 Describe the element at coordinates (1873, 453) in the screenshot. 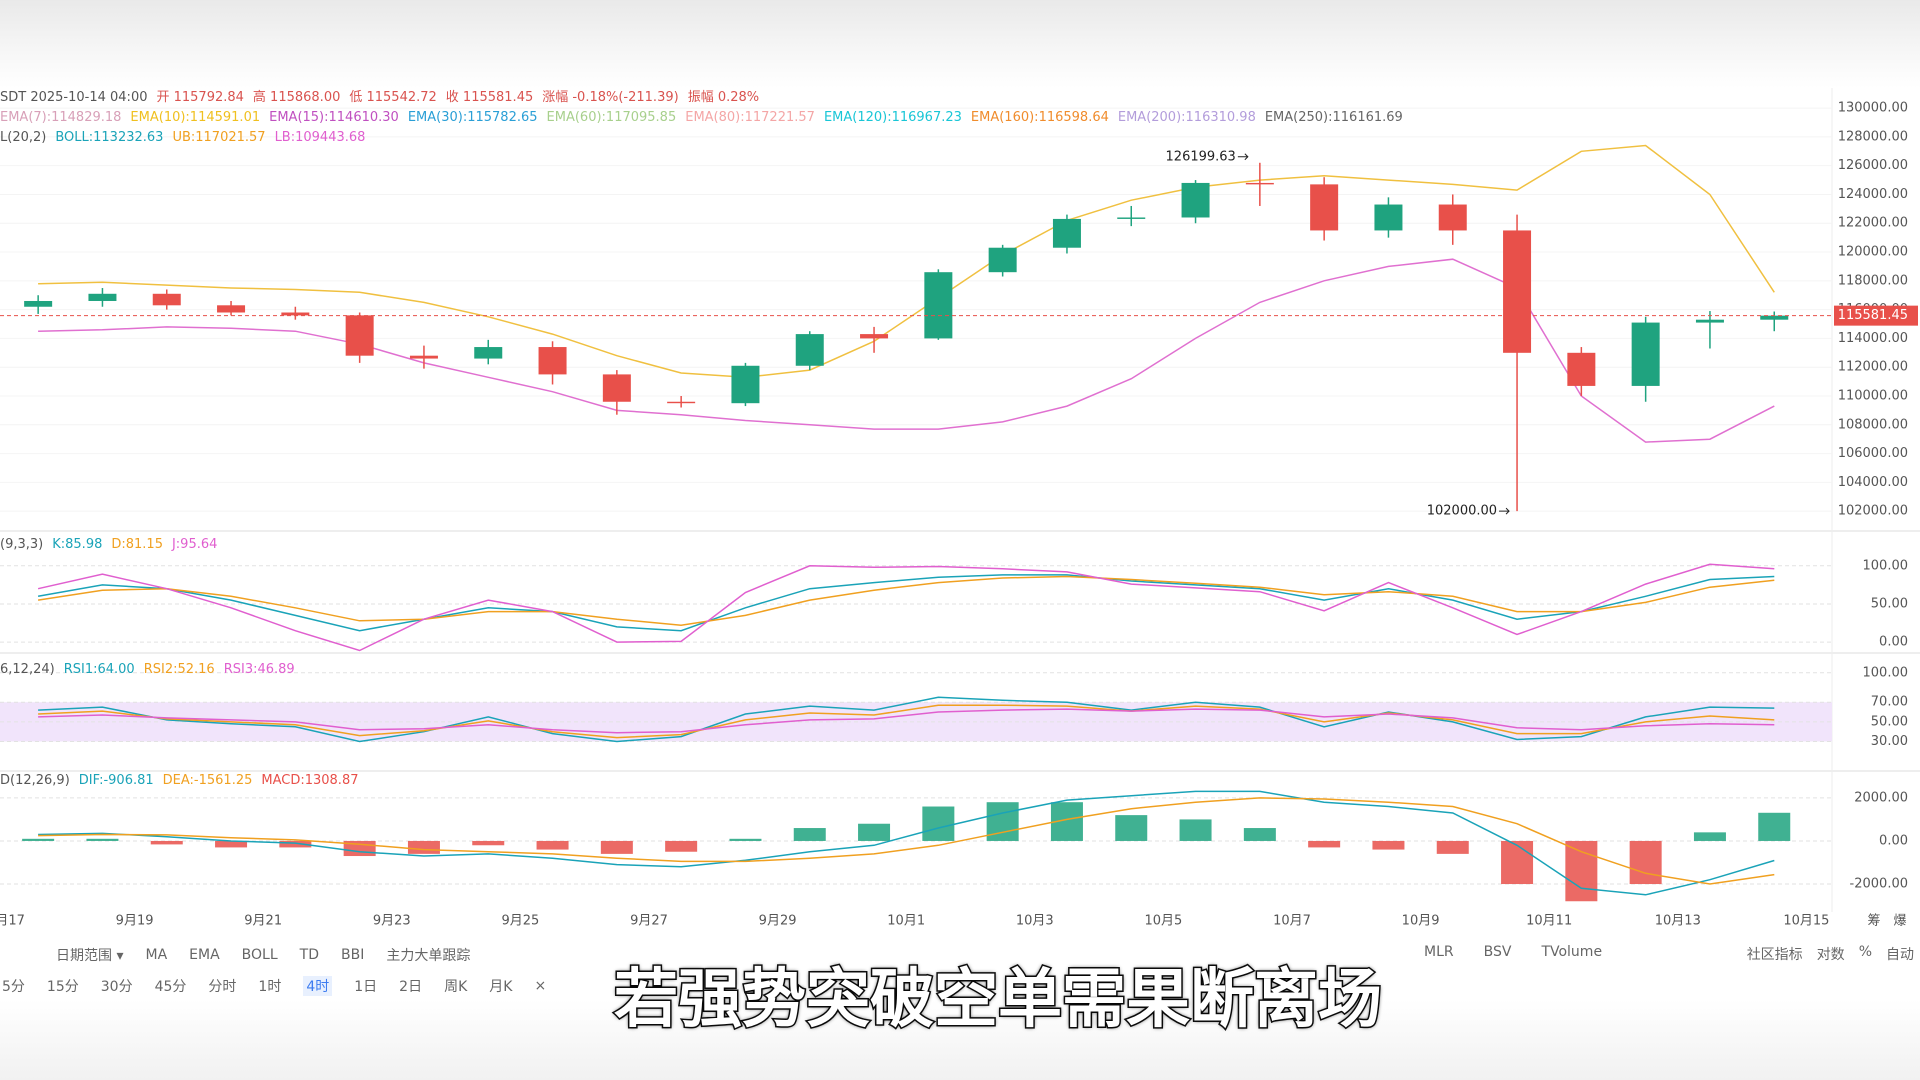

I see `y-tick-label: 106000.00` at that location.